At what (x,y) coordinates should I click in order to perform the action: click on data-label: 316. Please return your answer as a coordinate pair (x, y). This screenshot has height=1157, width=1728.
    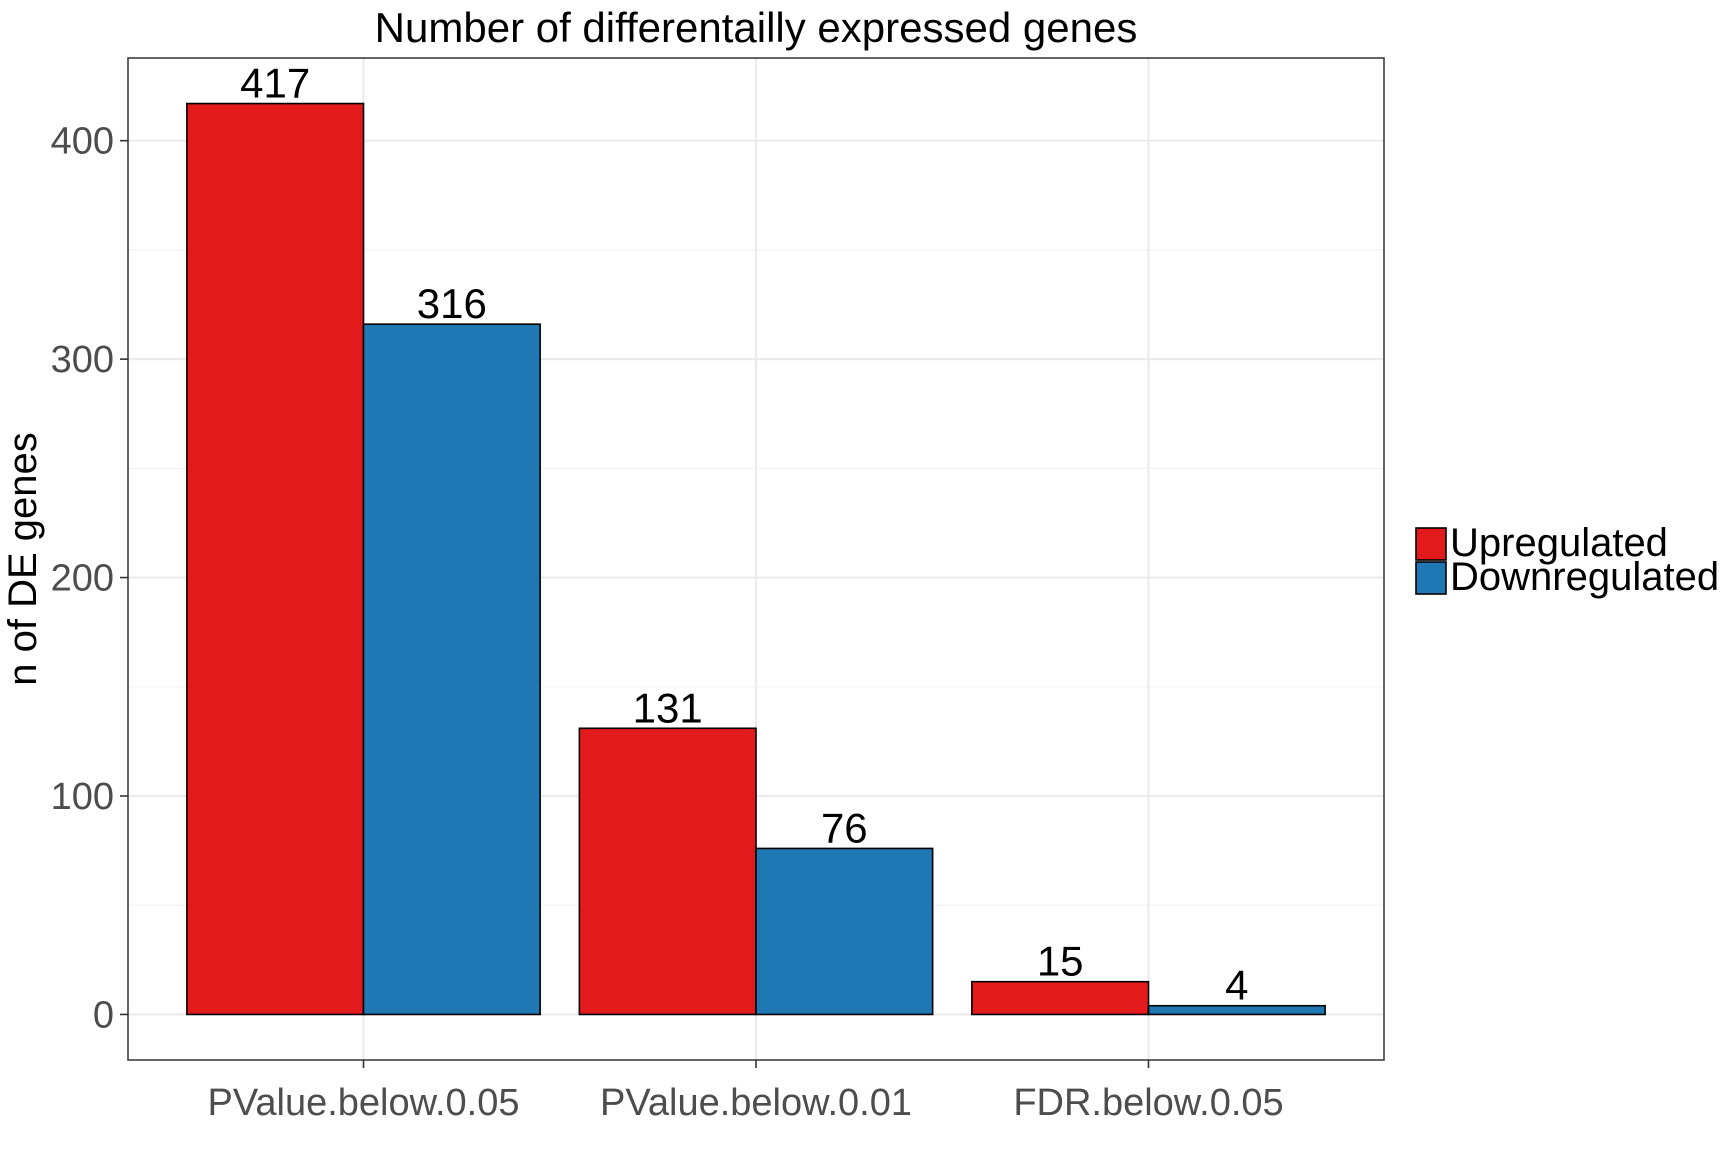
    Looking at the image, I should click on (452, 303).